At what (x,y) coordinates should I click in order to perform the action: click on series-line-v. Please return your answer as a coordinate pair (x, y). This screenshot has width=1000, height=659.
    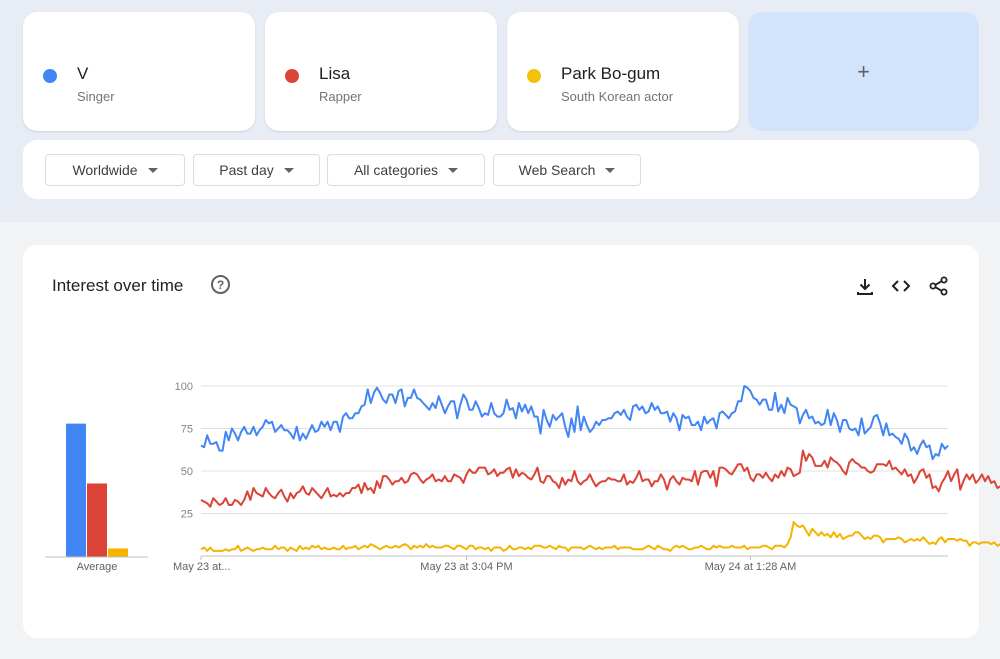
    Looking at the image, I should click on (574, 423).